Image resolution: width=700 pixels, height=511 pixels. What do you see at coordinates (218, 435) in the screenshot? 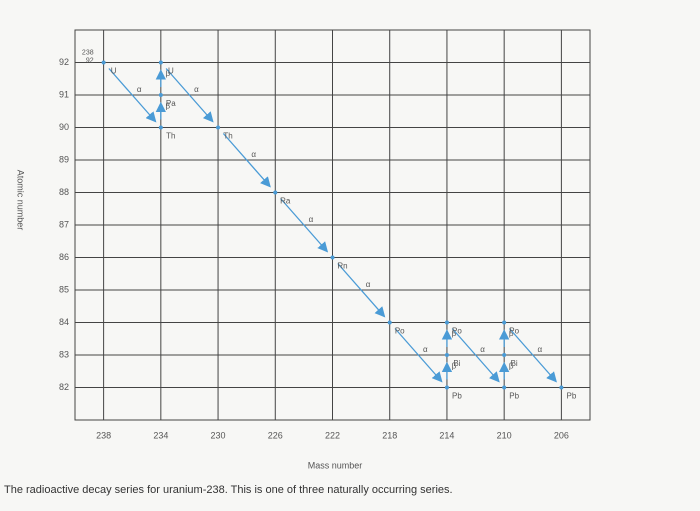
I see `x-tick-label: 230` at bounding box center [218, 435].